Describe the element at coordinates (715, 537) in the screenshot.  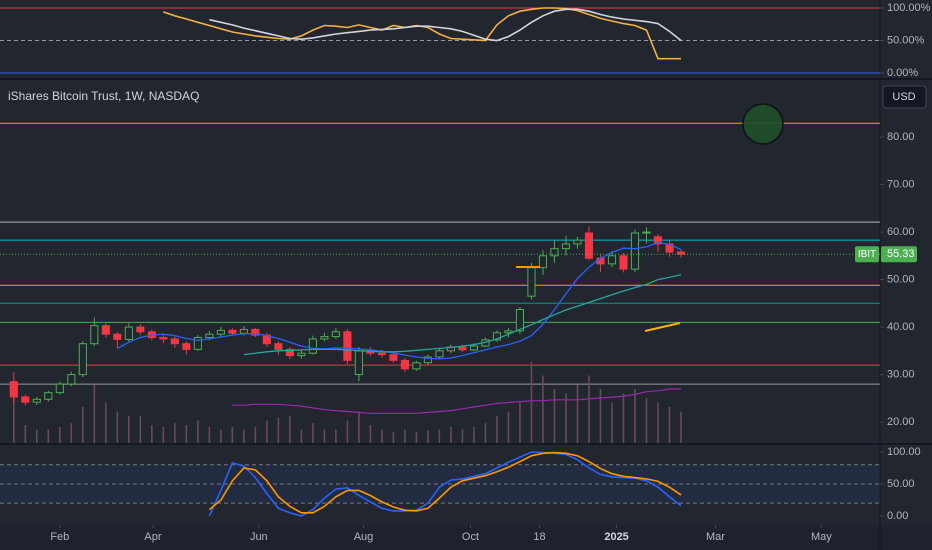
I see `x-tick-label: Mar` at that location.